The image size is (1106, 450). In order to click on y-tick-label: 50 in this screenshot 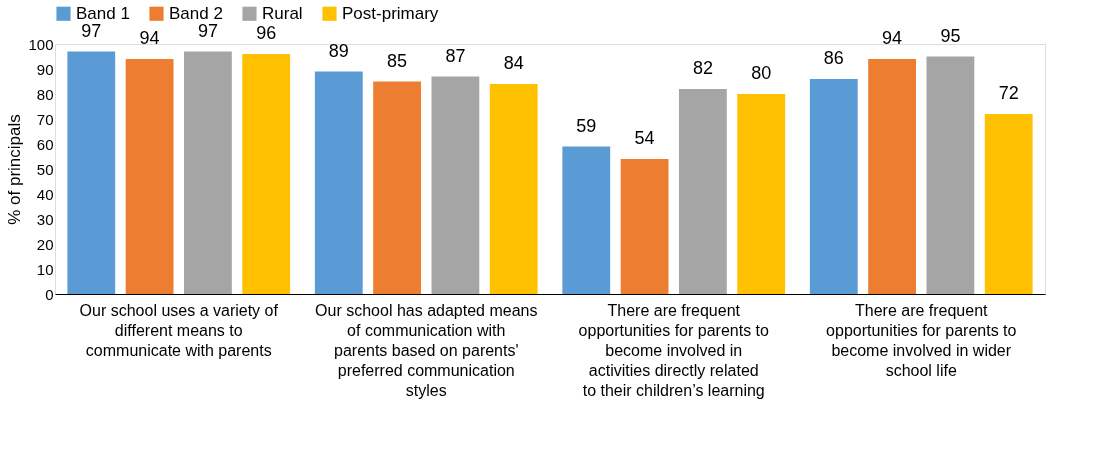, I will do `click(45, 169)`.